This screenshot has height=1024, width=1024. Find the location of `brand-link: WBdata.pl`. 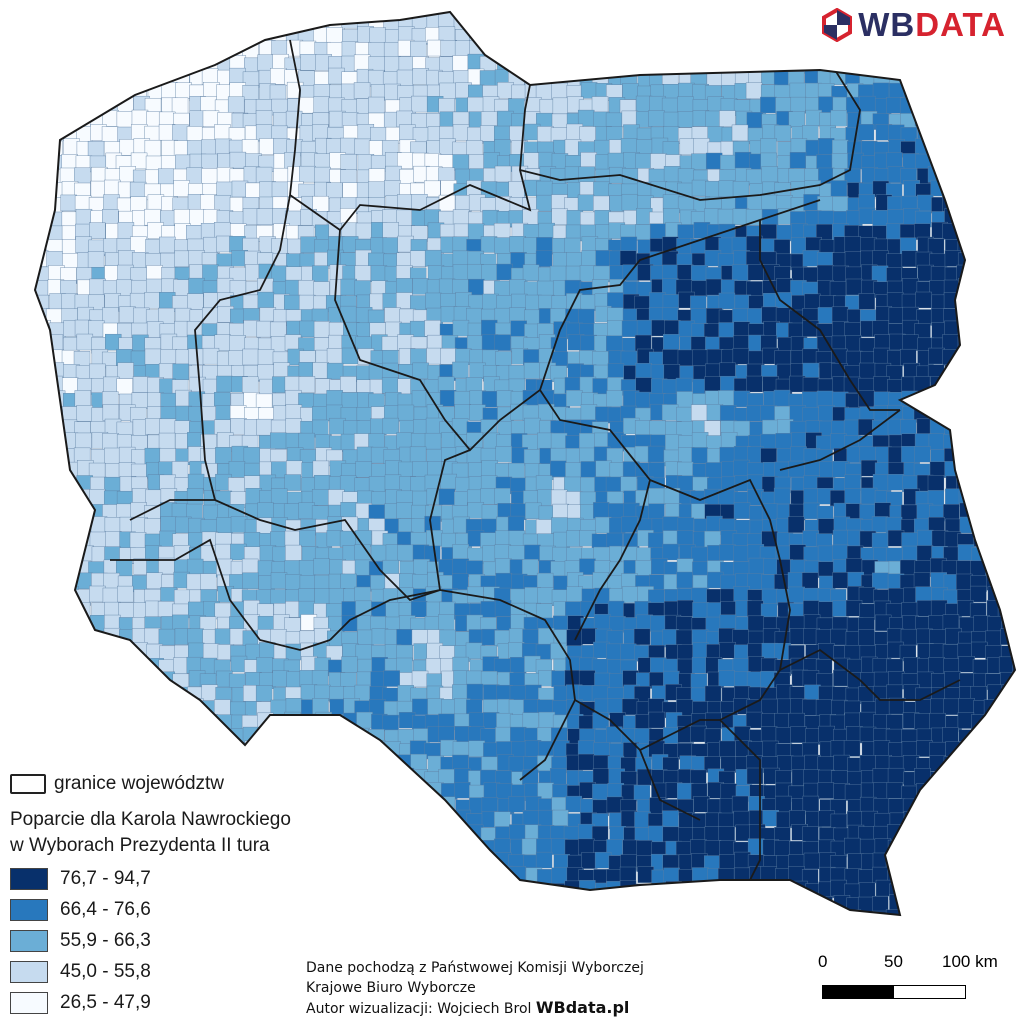

brand-link: WBdata.pl is located at coordinates (582, 1007).